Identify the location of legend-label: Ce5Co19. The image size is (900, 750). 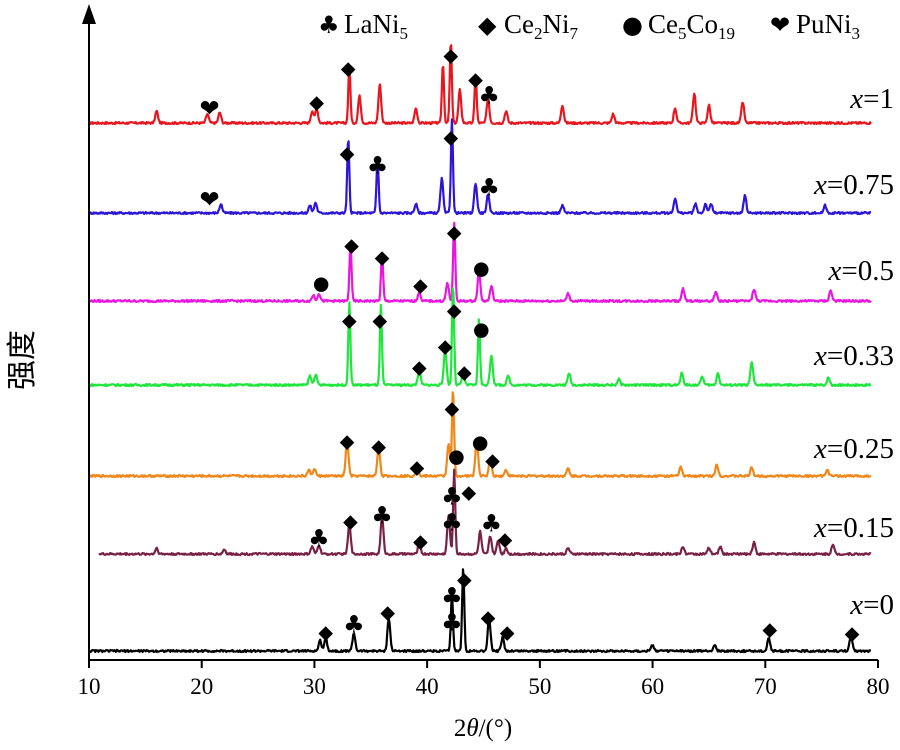
(691, 26).